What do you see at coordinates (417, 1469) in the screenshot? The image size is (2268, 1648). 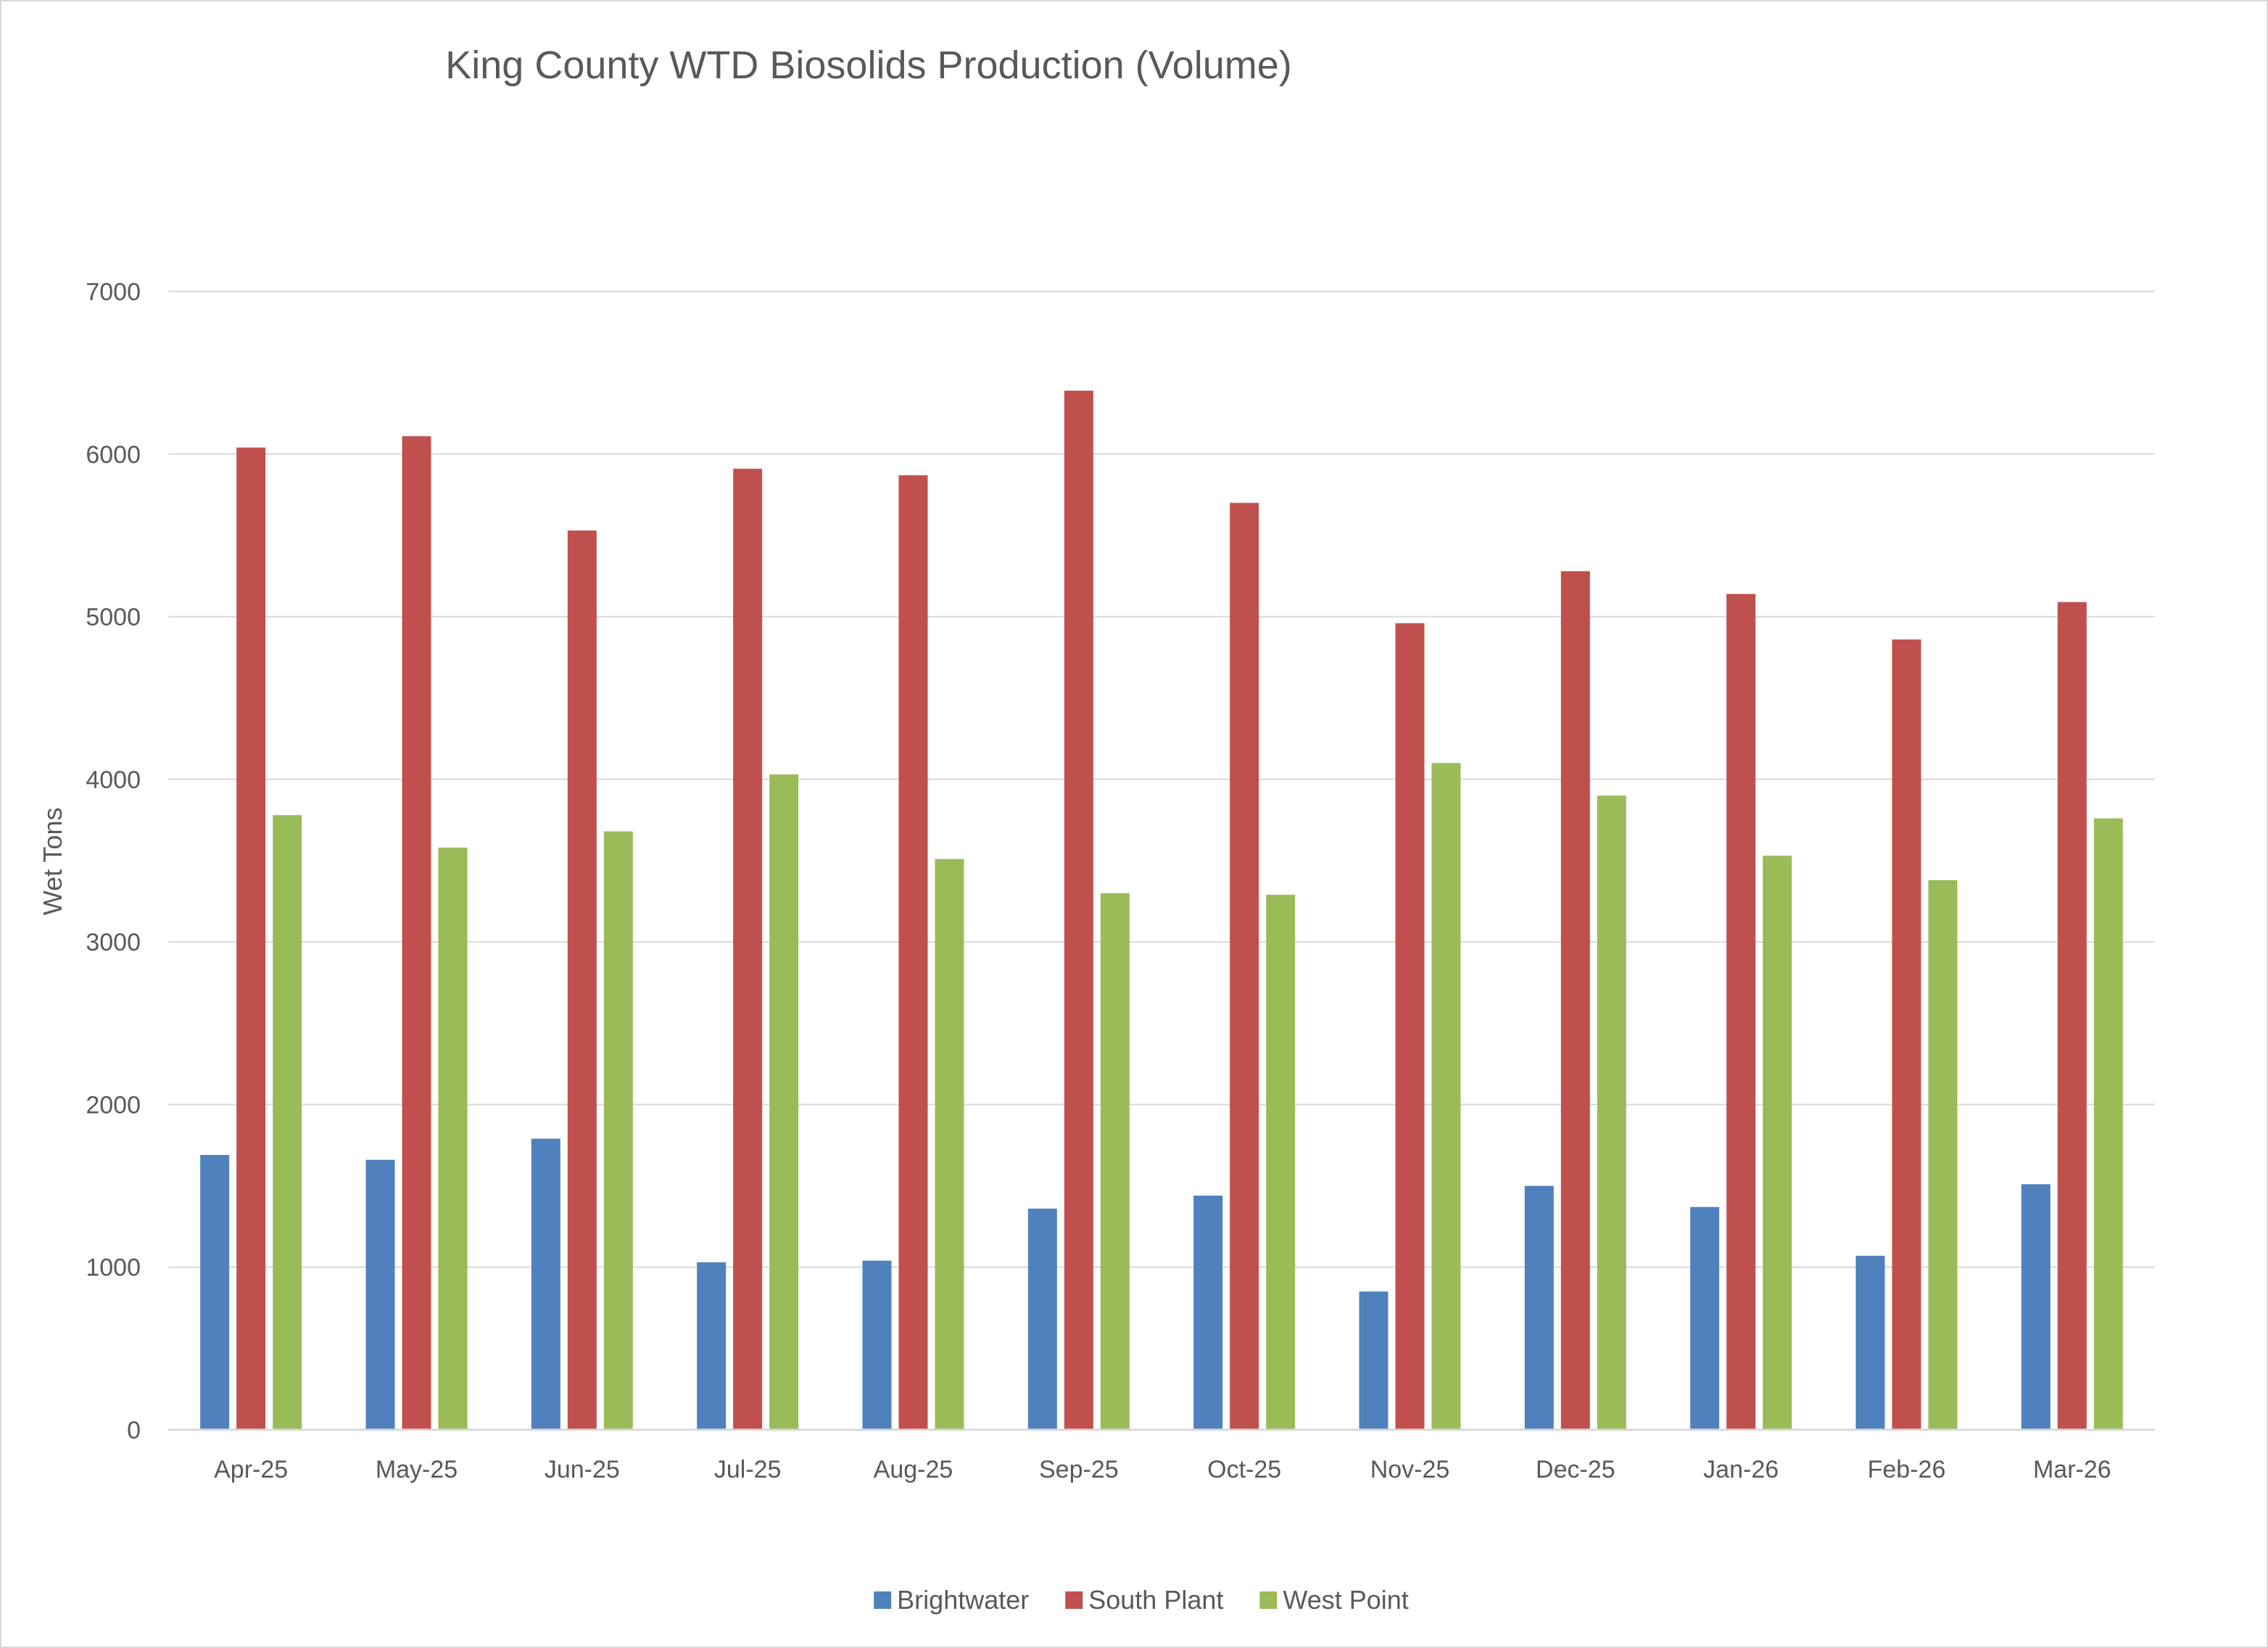 I see `x-tick-label: May-25` at bounding box center [417, 1469].